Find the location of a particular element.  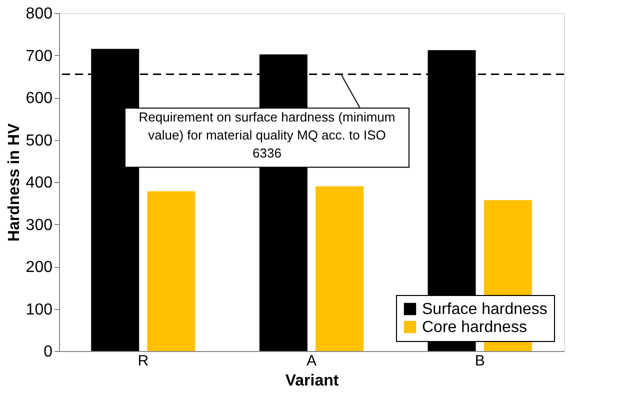

y-tick-label: 600 is located at coordinates (39, 98).